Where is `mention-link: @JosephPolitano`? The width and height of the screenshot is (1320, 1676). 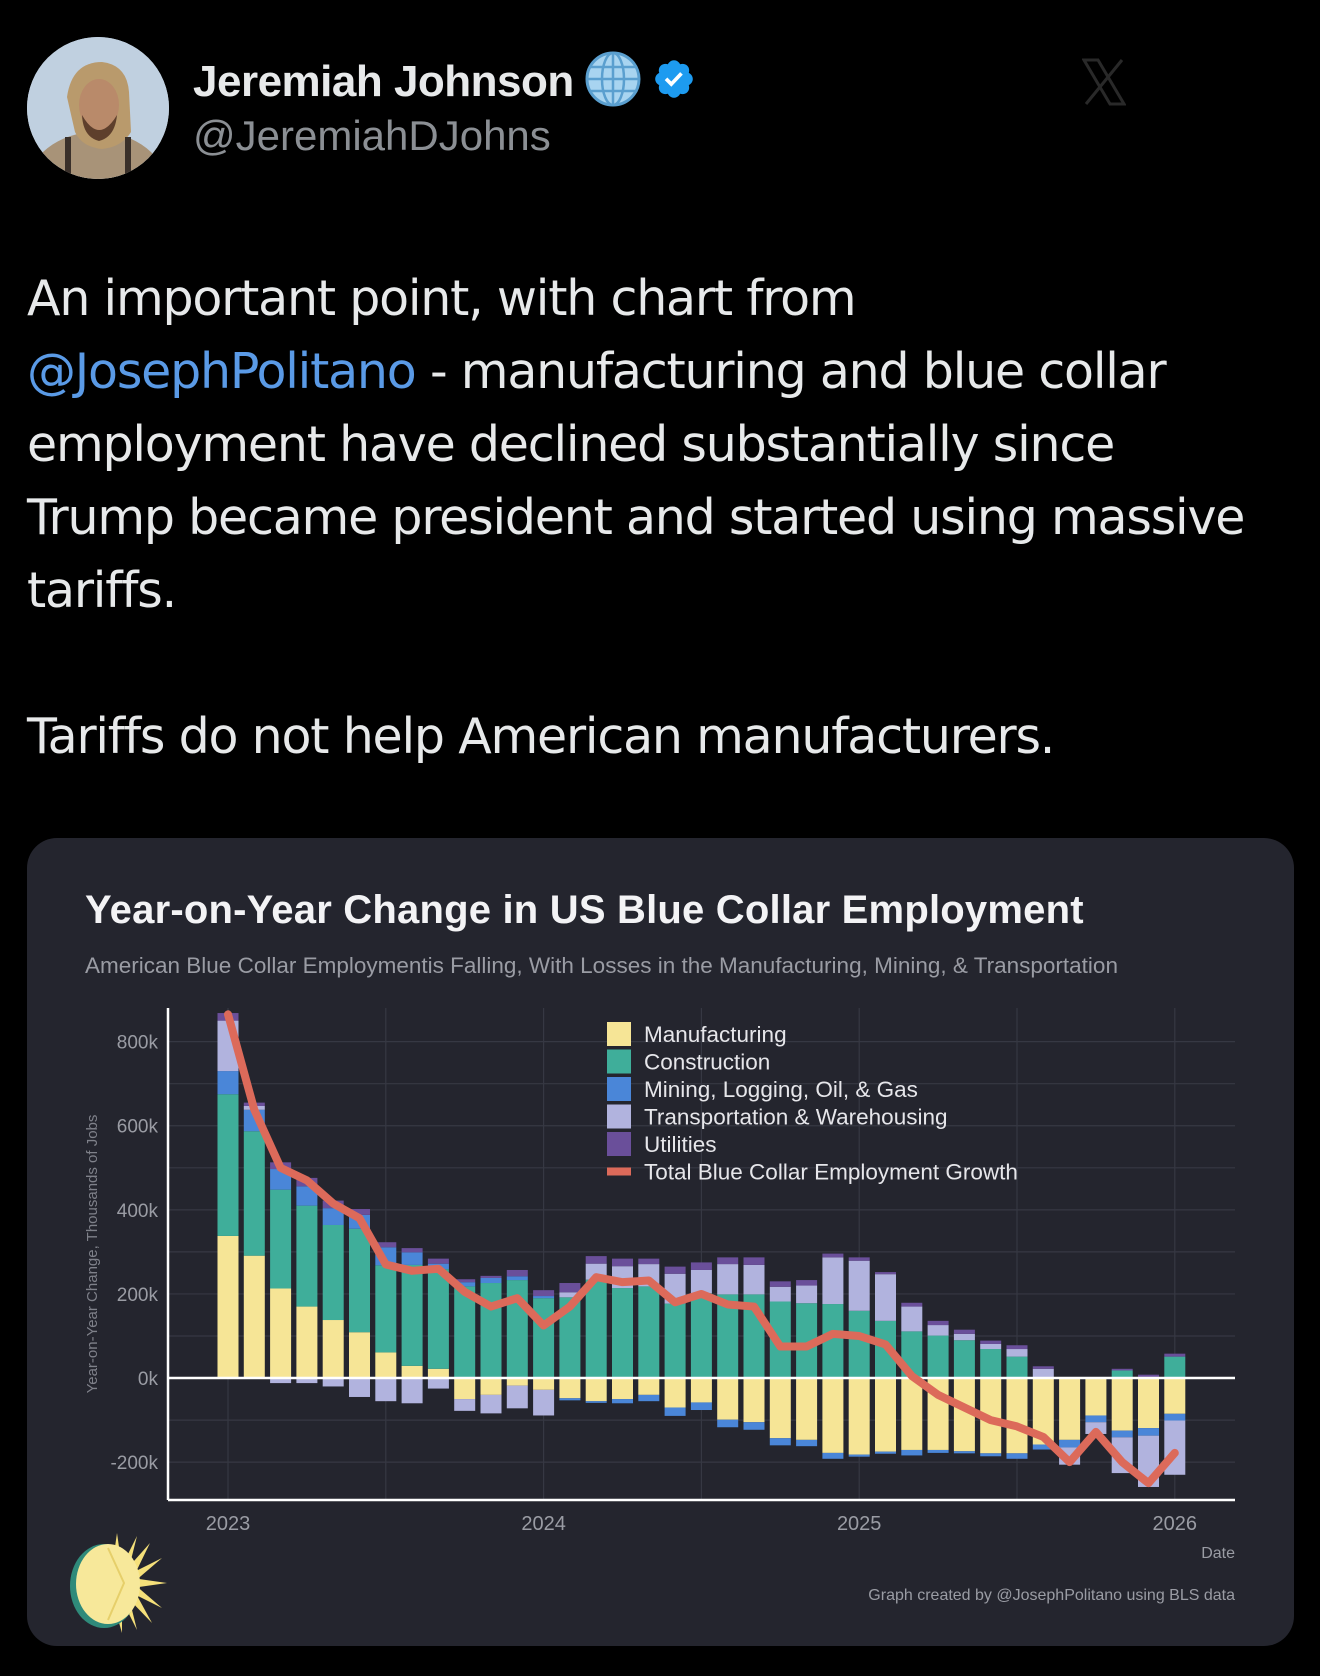
mention-link: @JosephPolitano is located at coordinates (222, 371).